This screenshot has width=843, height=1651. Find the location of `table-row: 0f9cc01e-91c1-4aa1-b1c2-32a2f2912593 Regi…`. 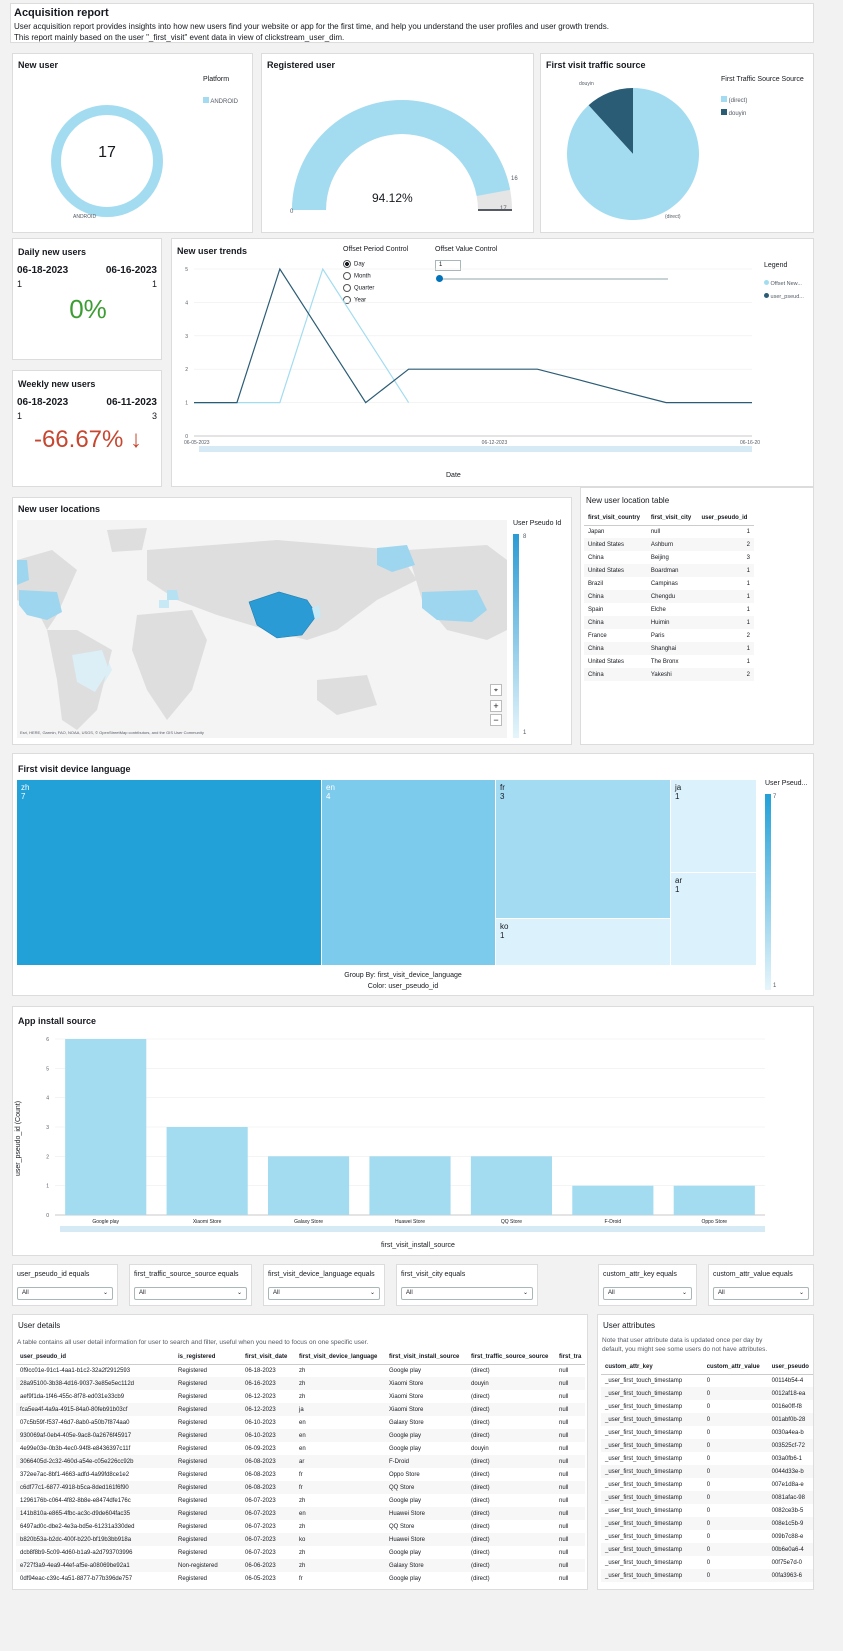

table-row: 0f9cc01e-91c1-4aa1-b1c2-32a2f2912593 Regi… is located at coordinates (300, 1370).